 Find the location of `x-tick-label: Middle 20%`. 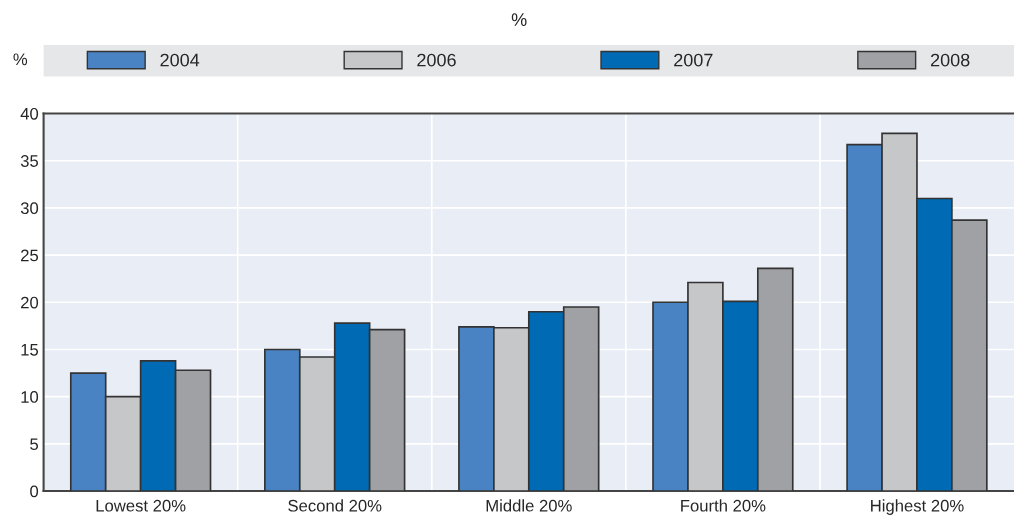

x-tick-label: Middle 20% is located at coordinates (529, 505).